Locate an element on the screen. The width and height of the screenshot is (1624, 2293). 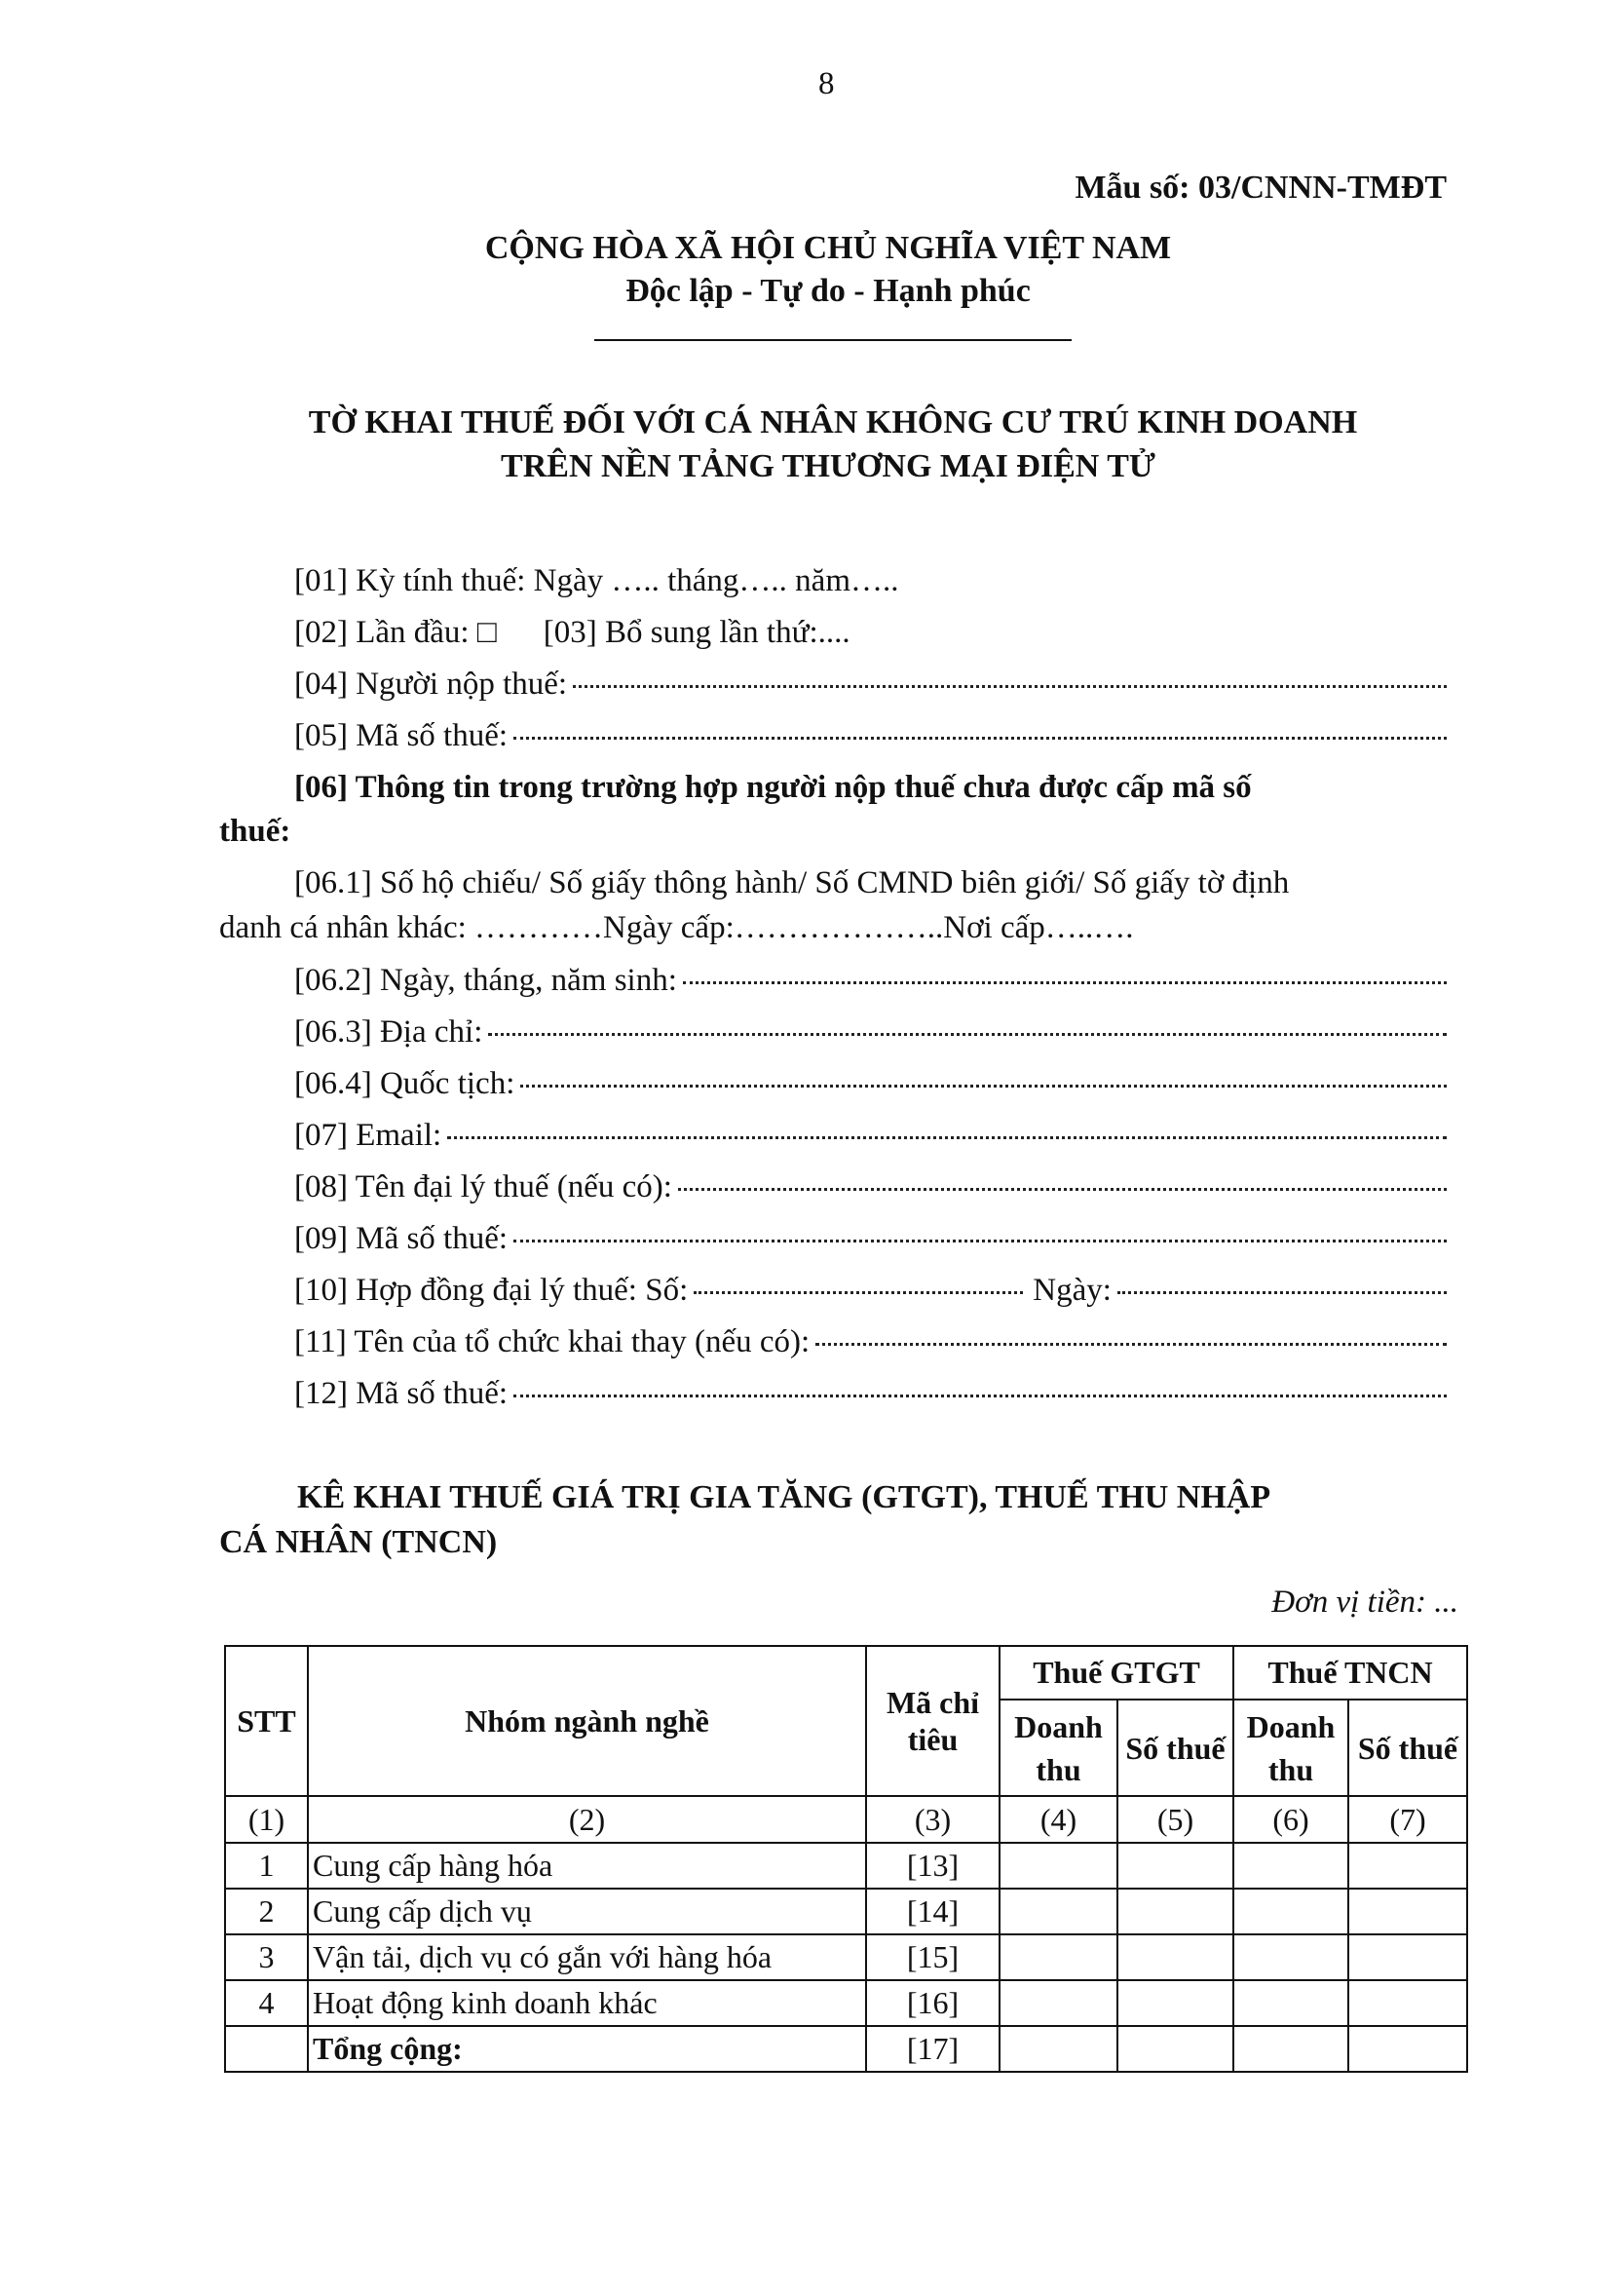
field-11: [11] Tên của tổ chức khai thay (nếu có): is located at coordinates (870, 1342).